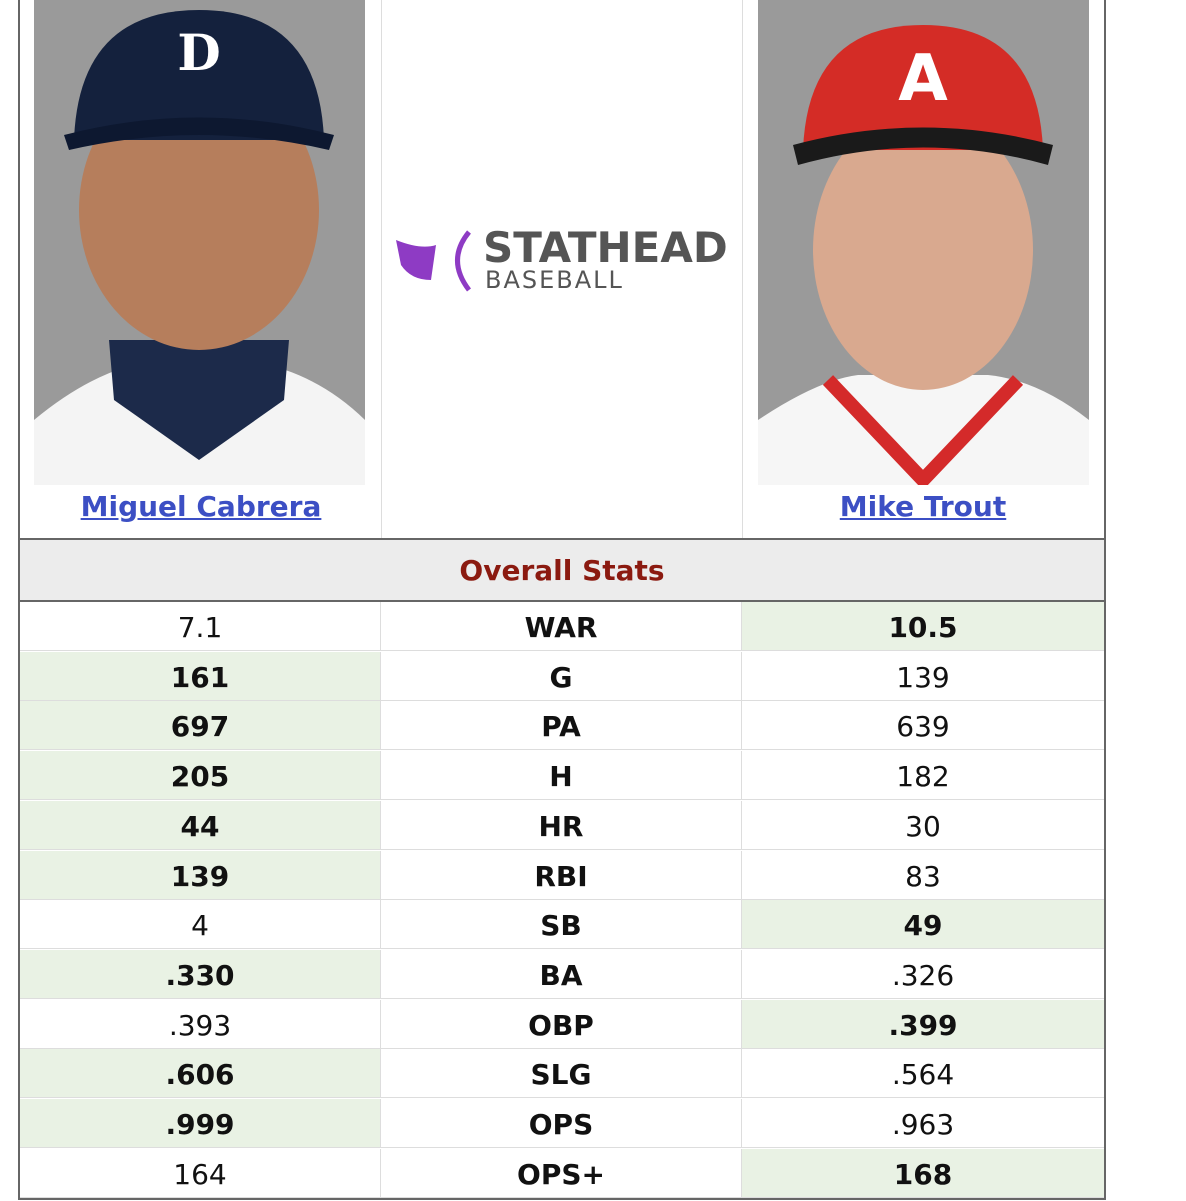  I want to click on stat-value: 164, so click(200, 1173).